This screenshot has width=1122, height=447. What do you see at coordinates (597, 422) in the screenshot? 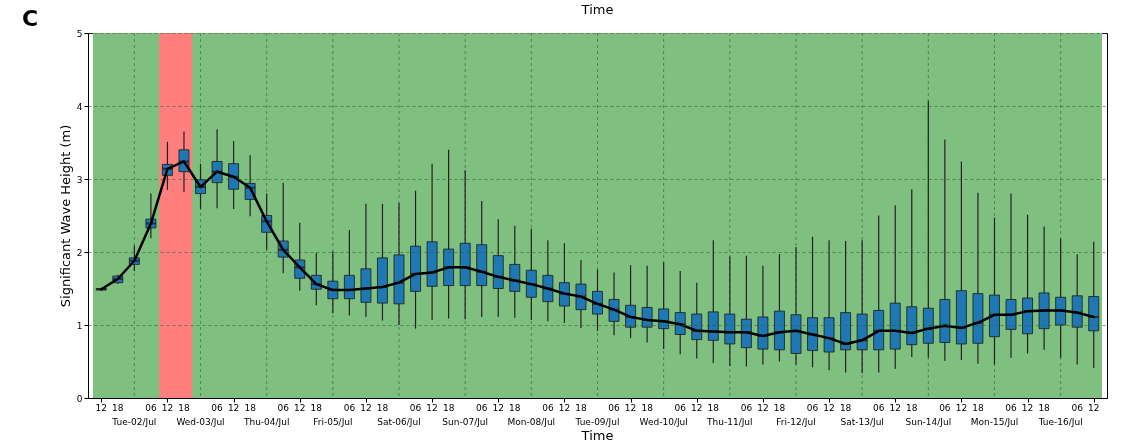
I see `text: Tue-09/Jul` at bounding box center [597, 422].